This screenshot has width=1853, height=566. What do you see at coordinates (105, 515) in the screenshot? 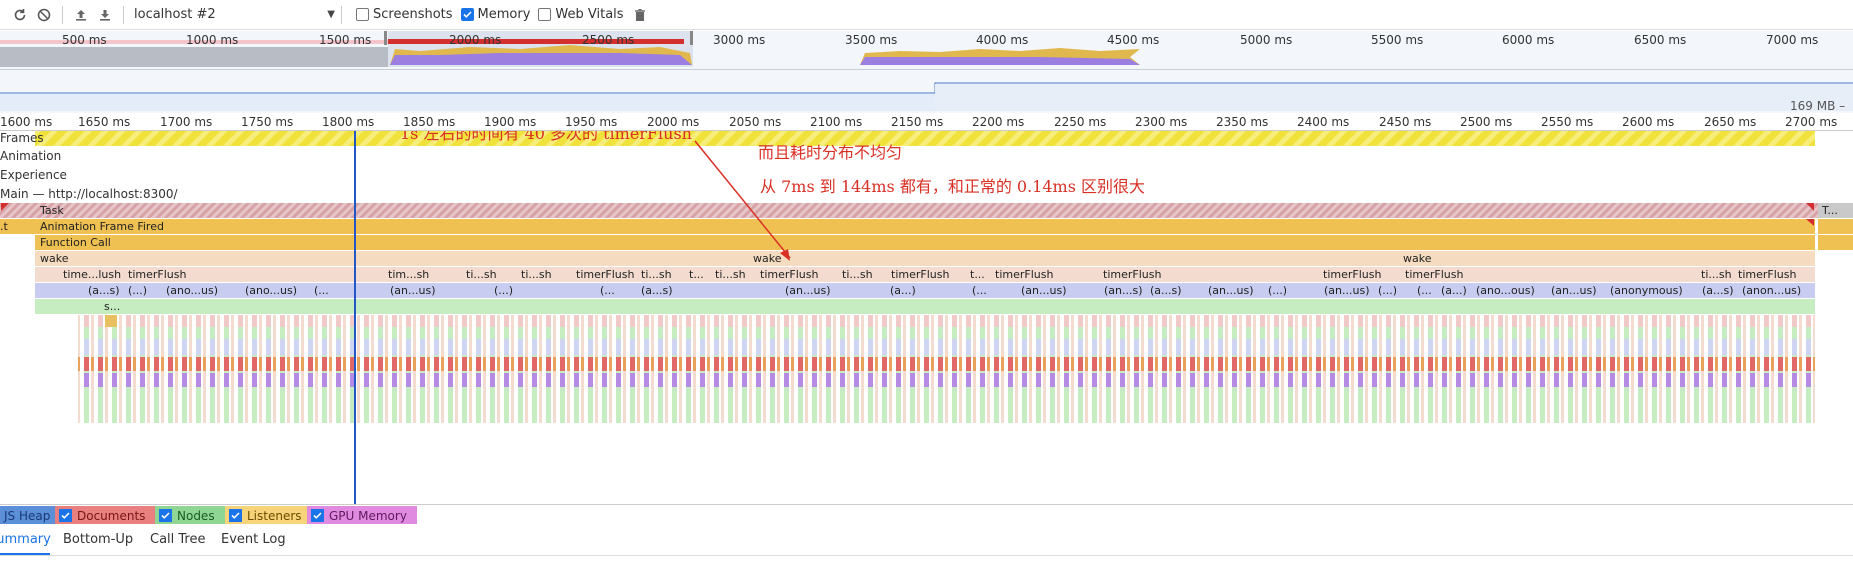
I see `legend-documents: Documents` at bounding box center [105, 515].